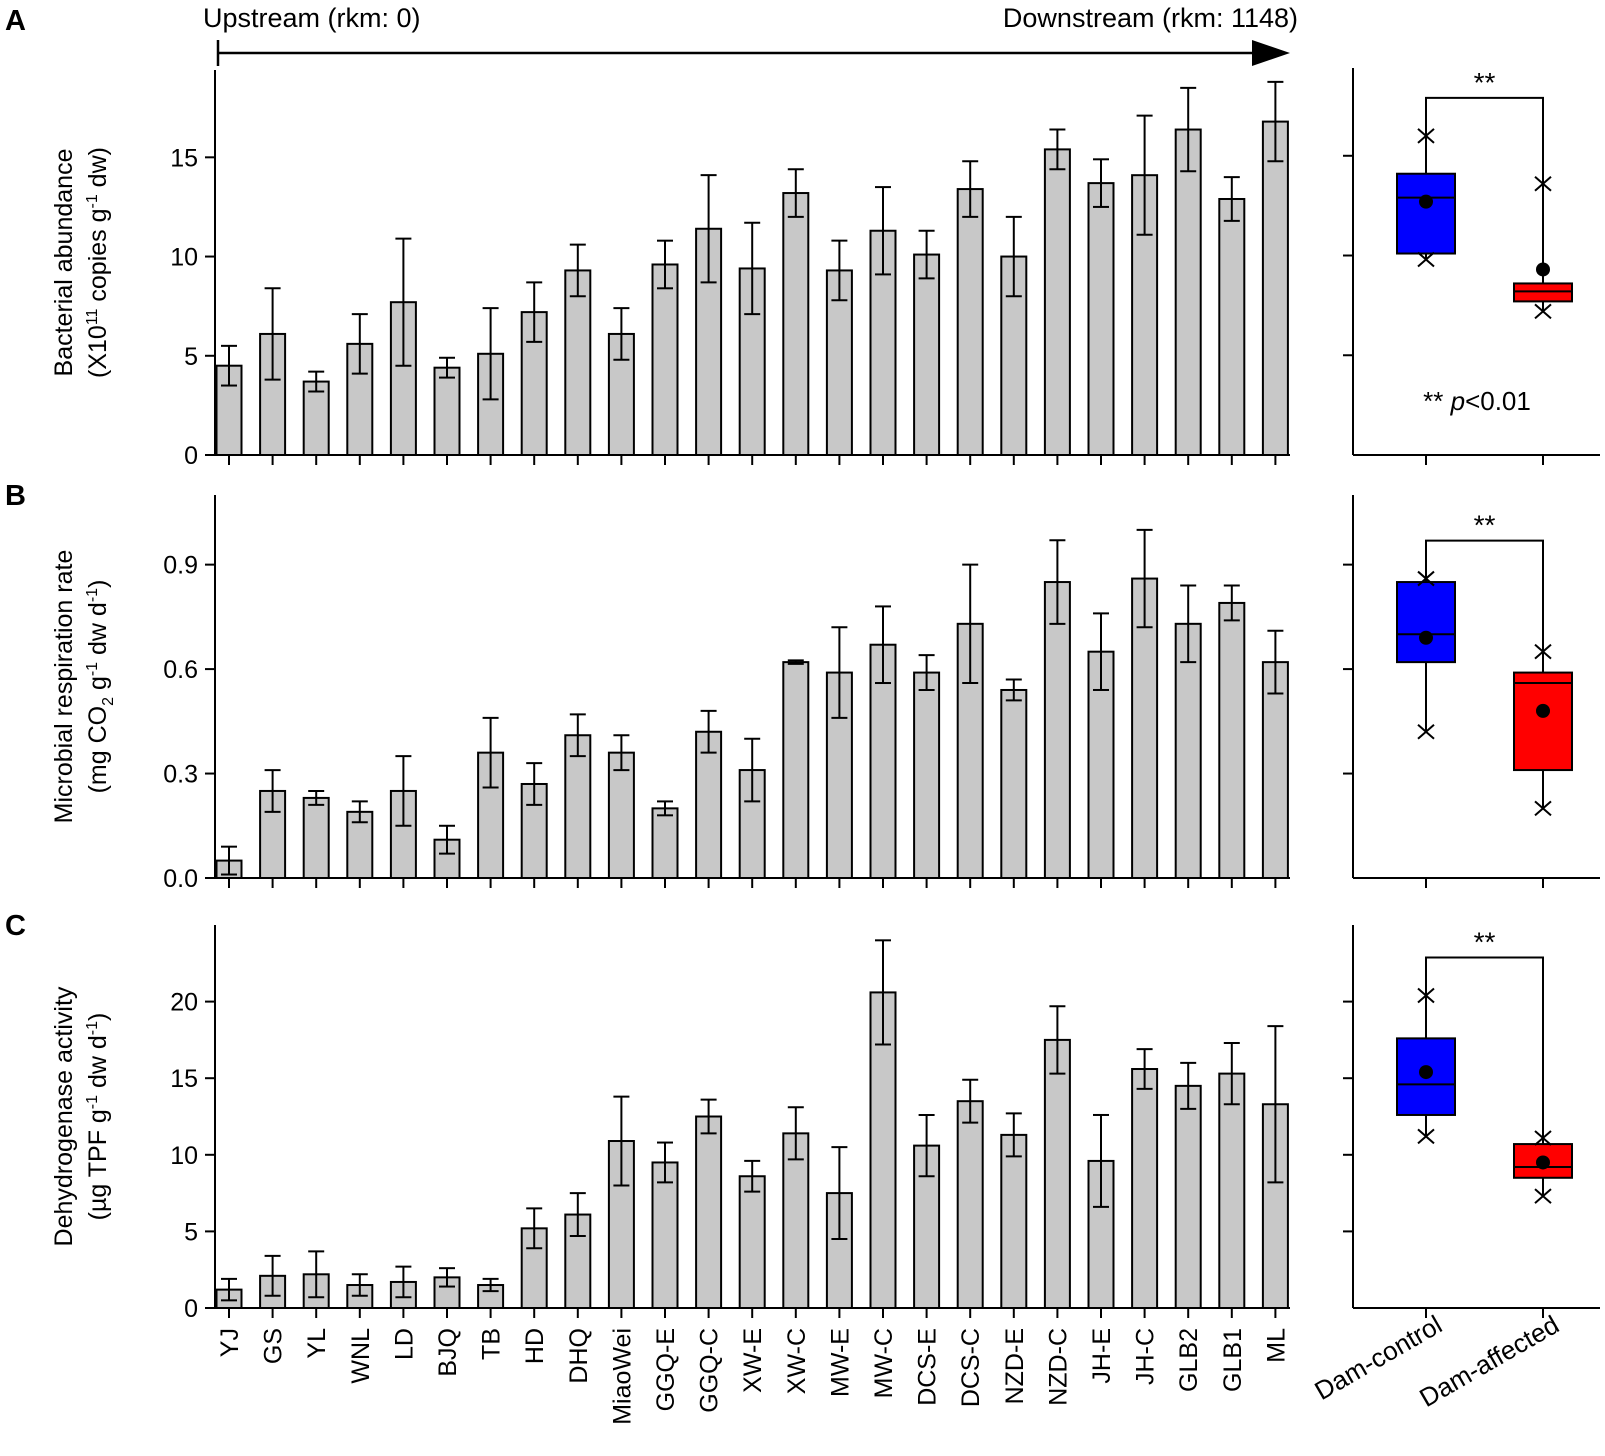 This screenshot has height=1456, width=1605. Describe the element at coordinates (184, 1003) in the screenshot. I see `y-tick-label: 20` at that location.